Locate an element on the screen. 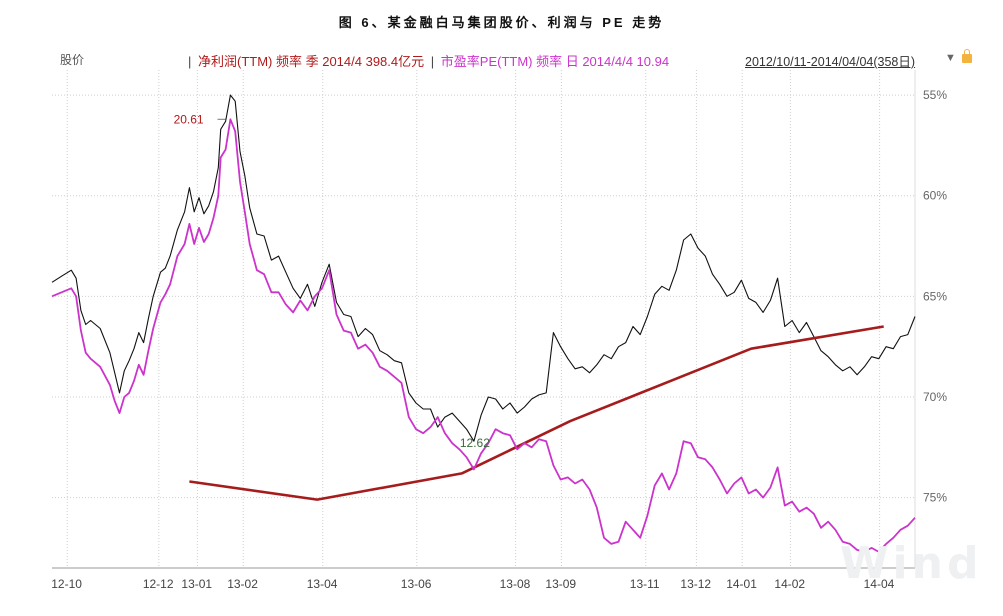 This screenshot has width=1003, height=616. x-tick-label: 13-02 is located at coordinates (242, 584).